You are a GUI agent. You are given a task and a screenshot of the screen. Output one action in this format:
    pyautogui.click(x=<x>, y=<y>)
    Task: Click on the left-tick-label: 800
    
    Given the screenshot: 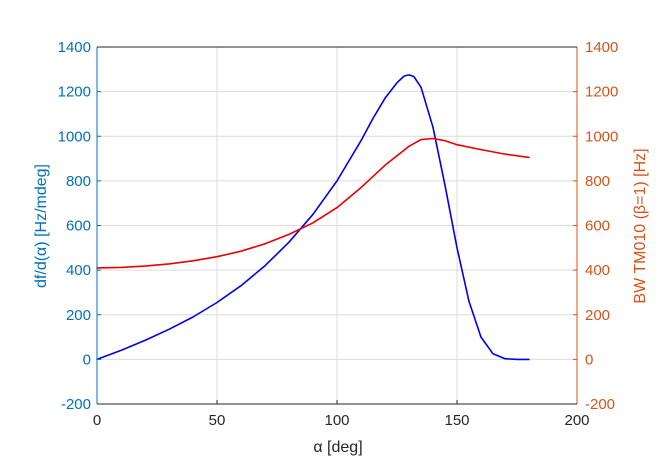 What is the action you would take?
    pyautogui.click(x=78, y=181)
    